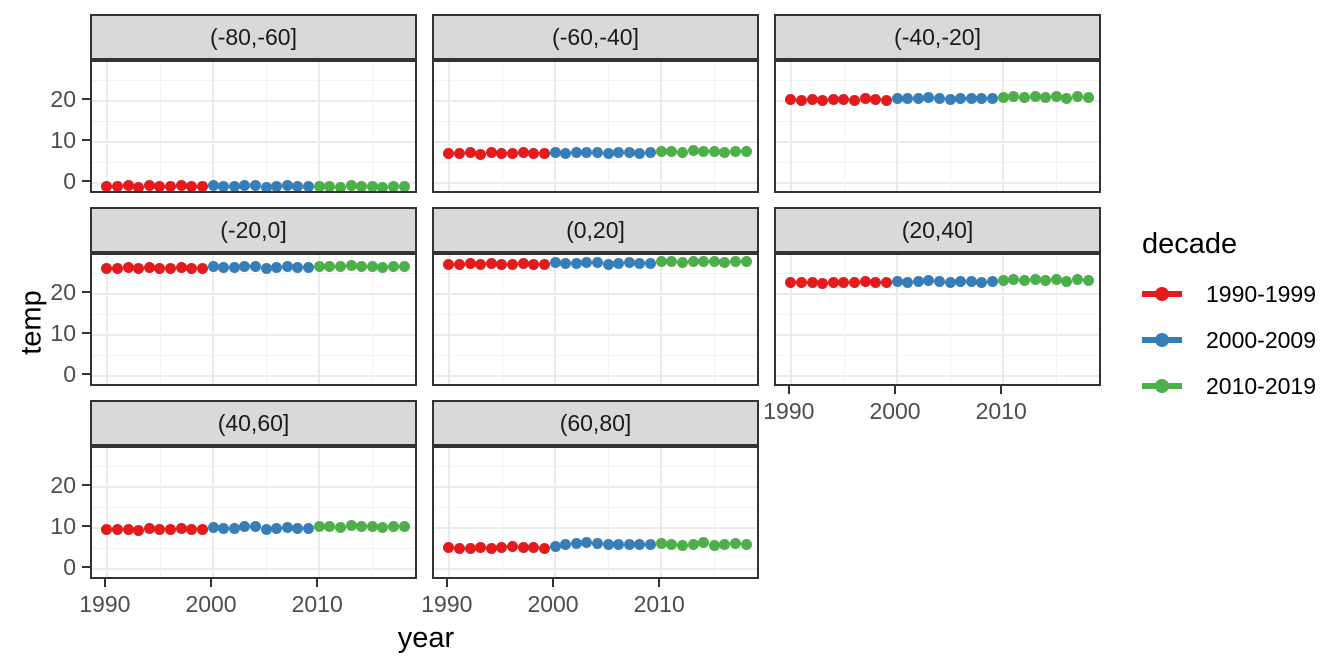 The height and width of the screenshot is (672, 1344). I want to click on x-axis-title: year, so click(426, 638).